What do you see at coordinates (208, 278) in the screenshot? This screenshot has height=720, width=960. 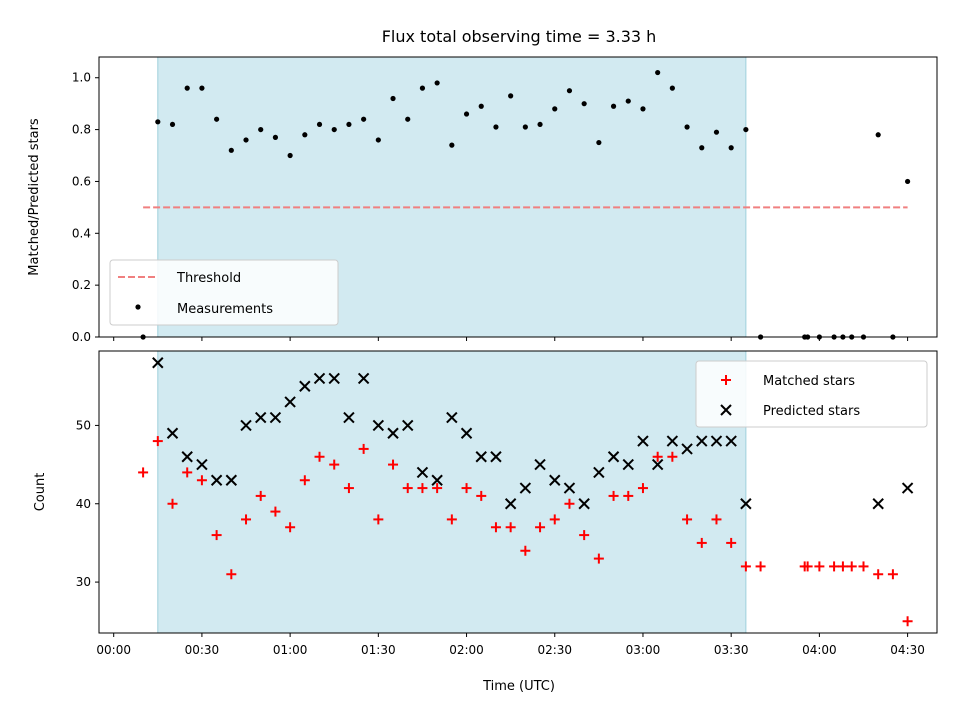 I see `legend-threshold-label: Threshold` at bounding box center [208, 278].